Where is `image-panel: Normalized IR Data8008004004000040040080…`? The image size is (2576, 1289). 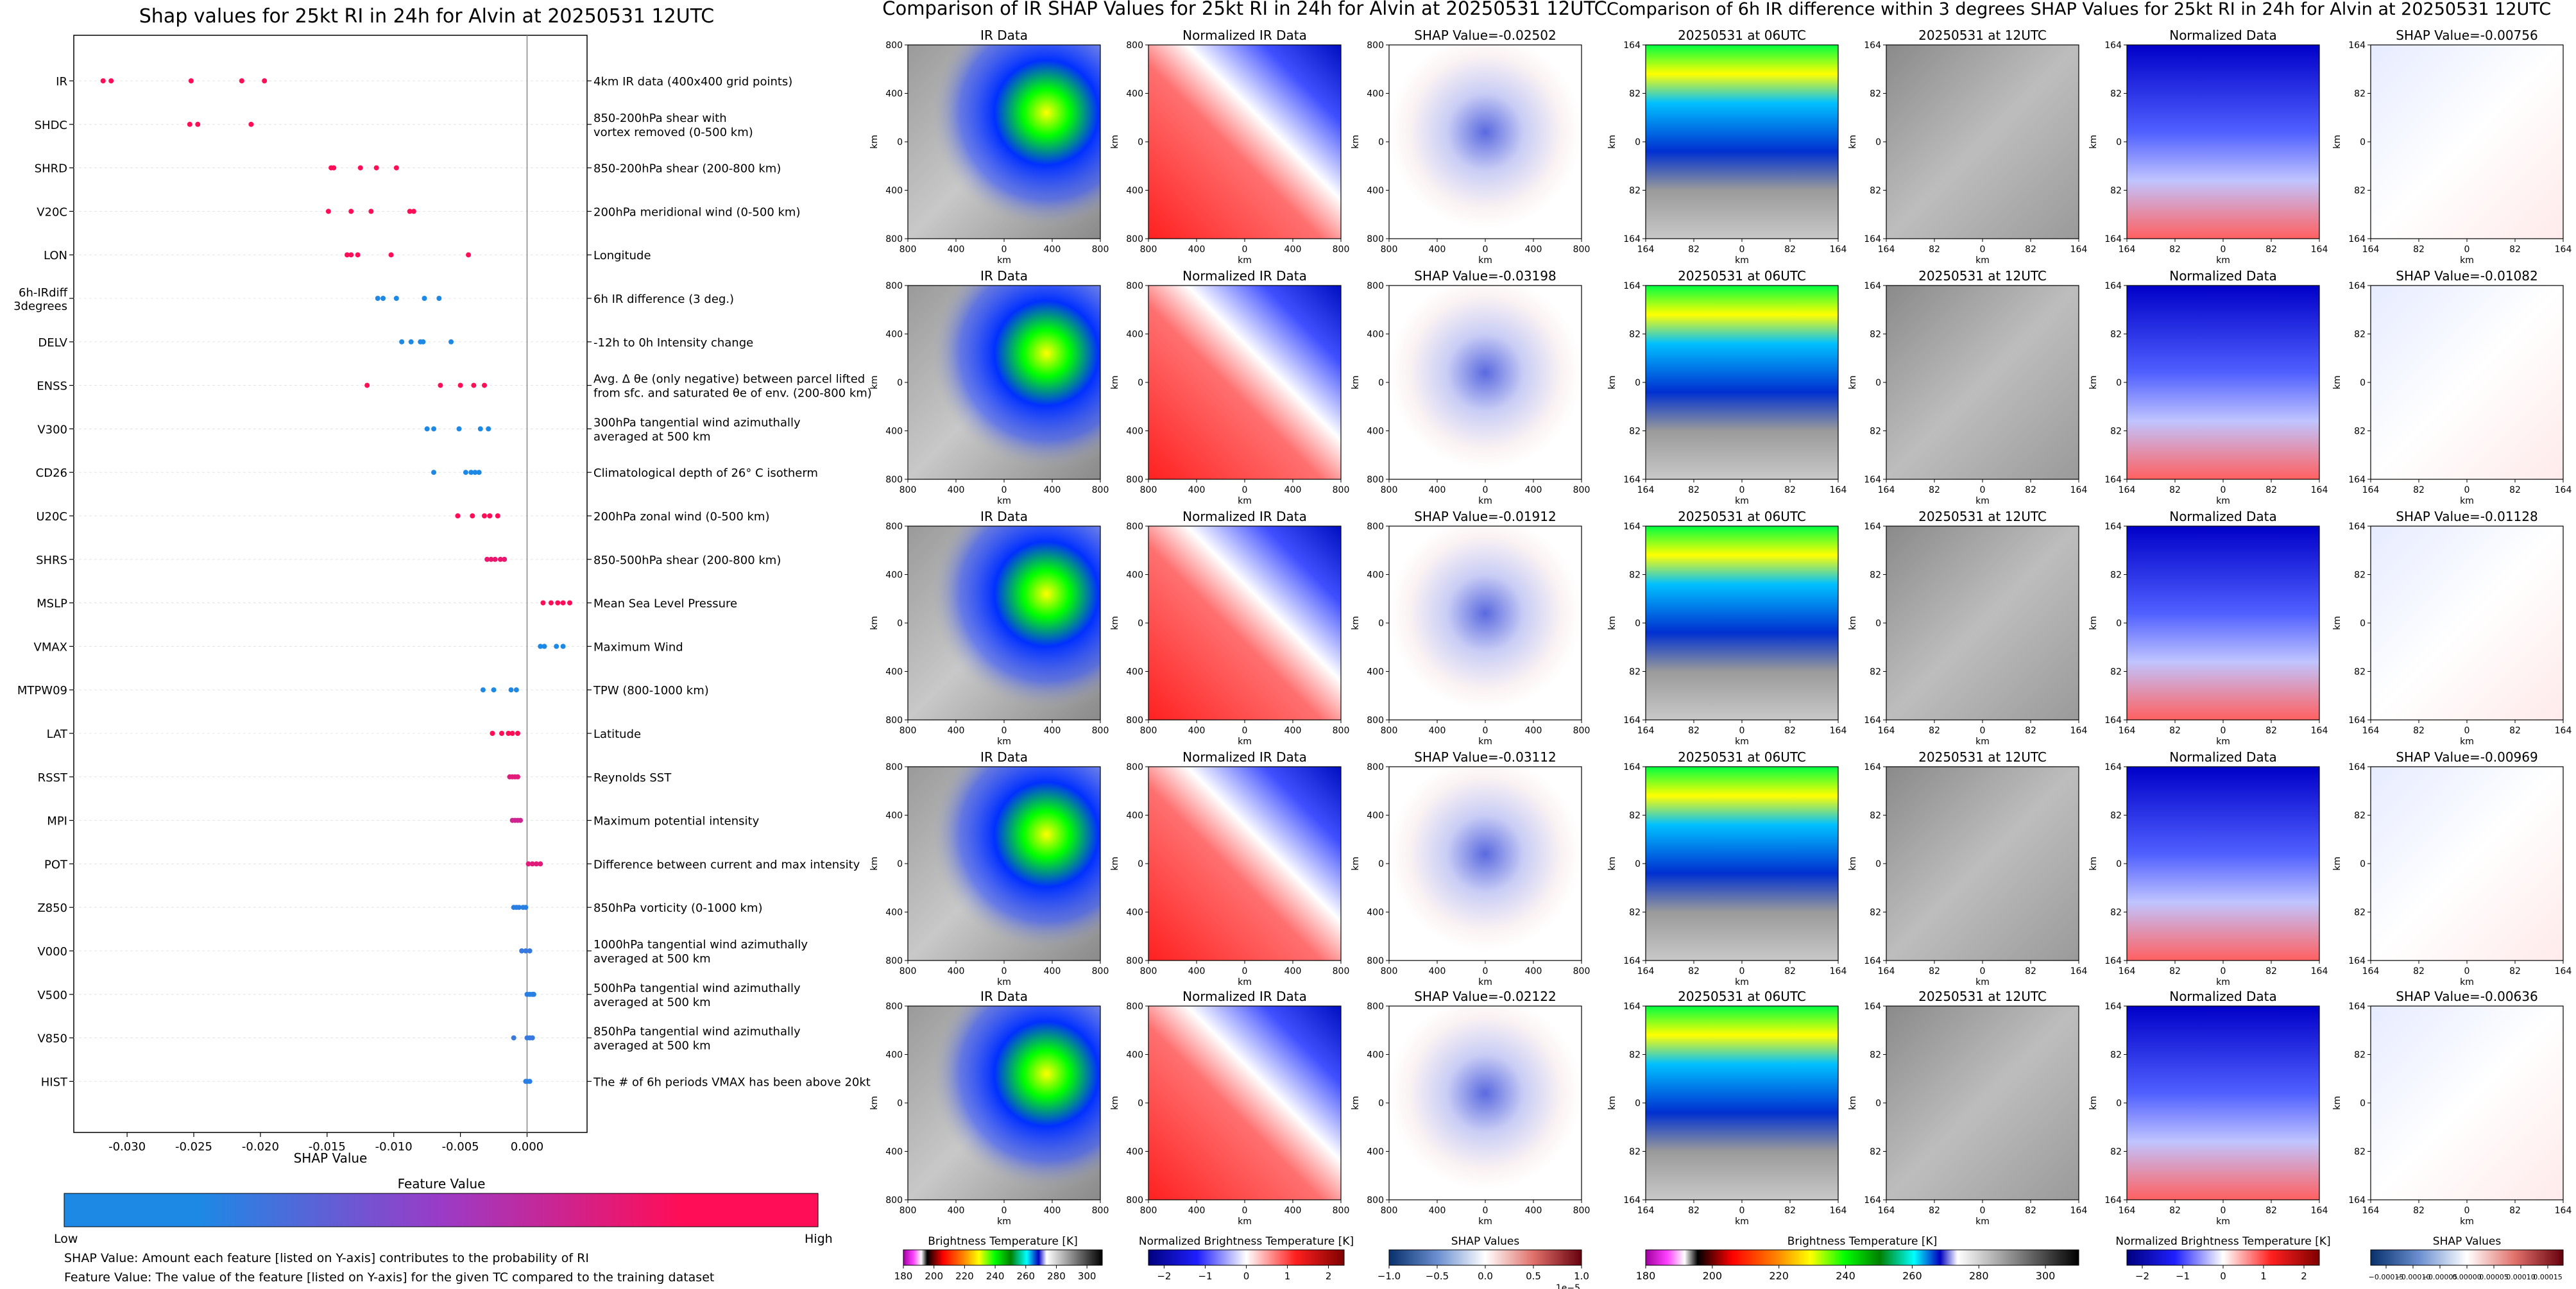 image-panel: Normalized IR Data8008004004000040040080… is located at coordinates (1229, 868).